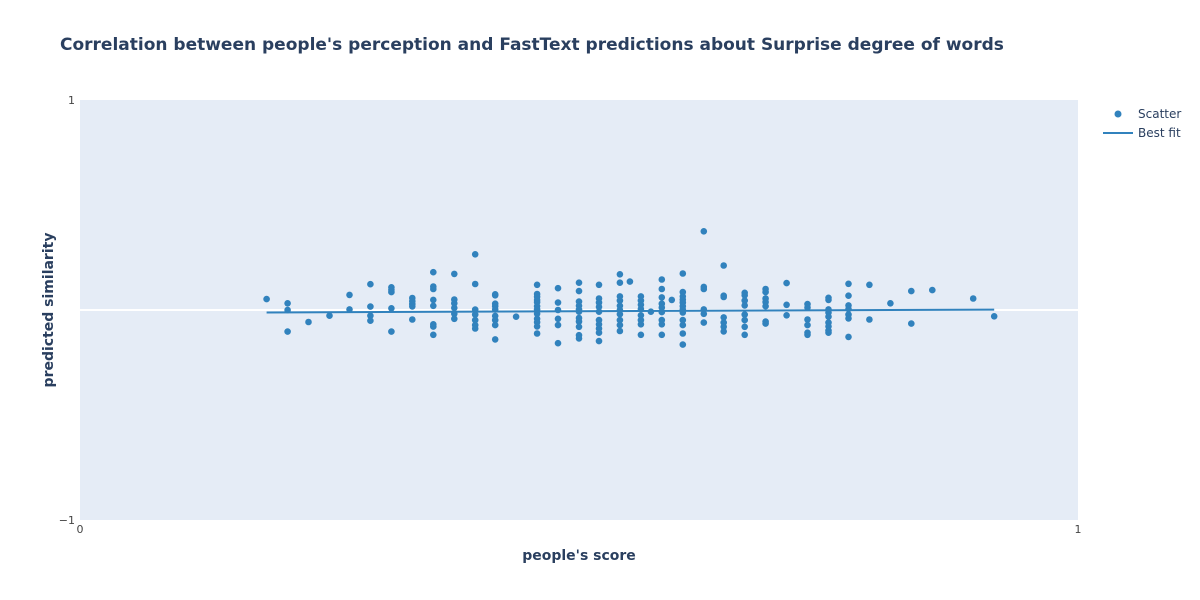 This screenshot has height=600, width=1200. I want to click on legend-item-scatter: Scatter, so click(1148, 114).